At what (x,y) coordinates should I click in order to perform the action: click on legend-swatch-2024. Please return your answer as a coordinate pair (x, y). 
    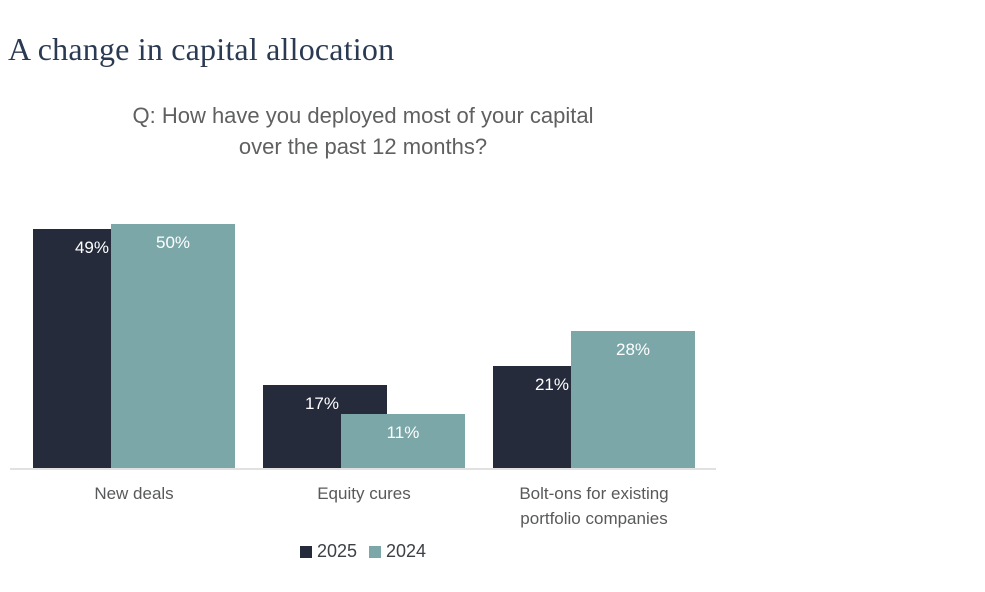
    Looking at the image, I should click on (375, 551).